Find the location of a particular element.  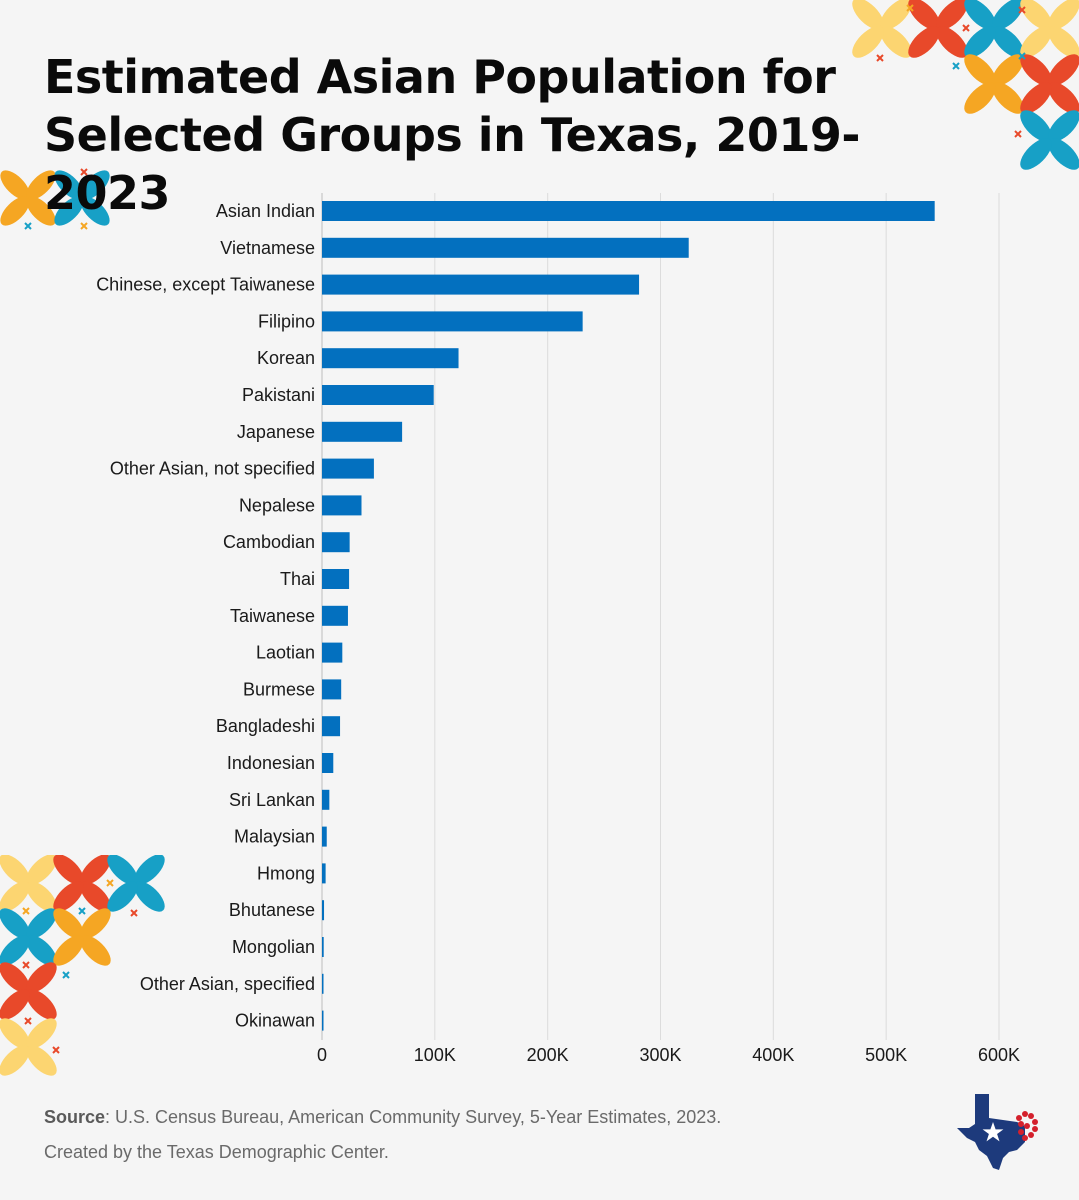

x-axis-ticks: 0 100K 200K 300K 400K 500K 600K is located at coordinates (668, 1055).